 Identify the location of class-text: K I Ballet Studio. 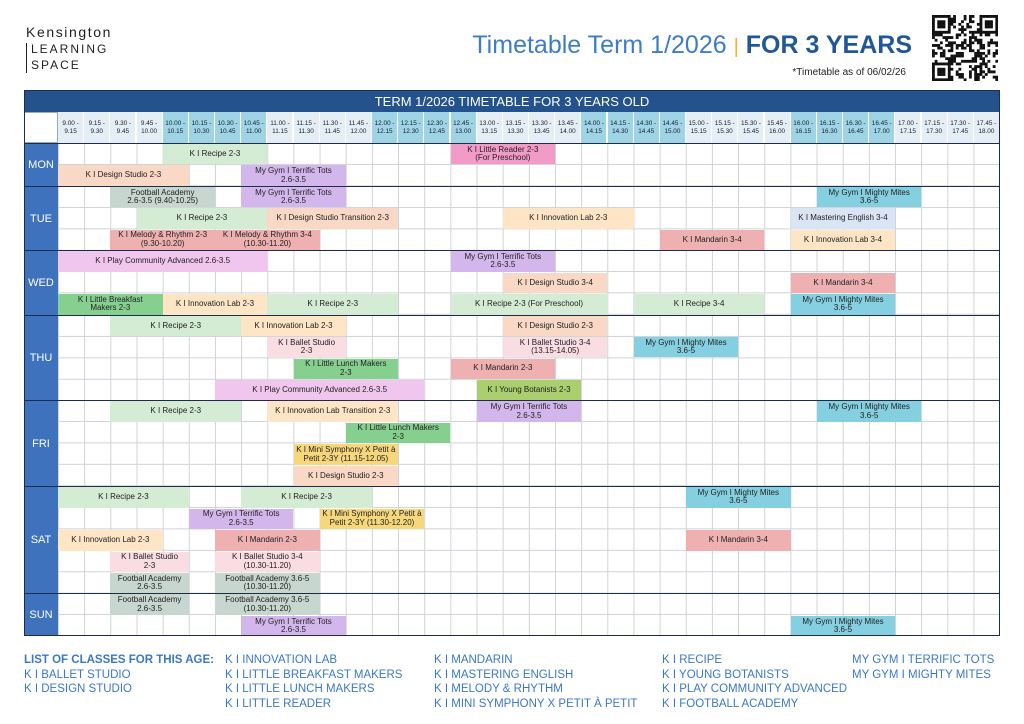
(150, 557).